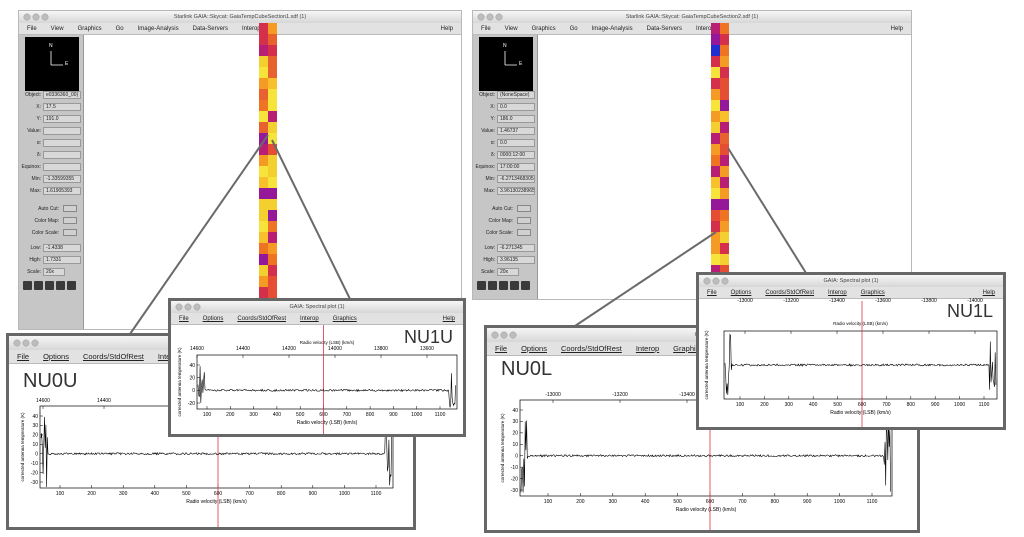 The height and width of the screenshot is (537, 1024). I want to click on y-tick-label: 10, so click(515, 445).